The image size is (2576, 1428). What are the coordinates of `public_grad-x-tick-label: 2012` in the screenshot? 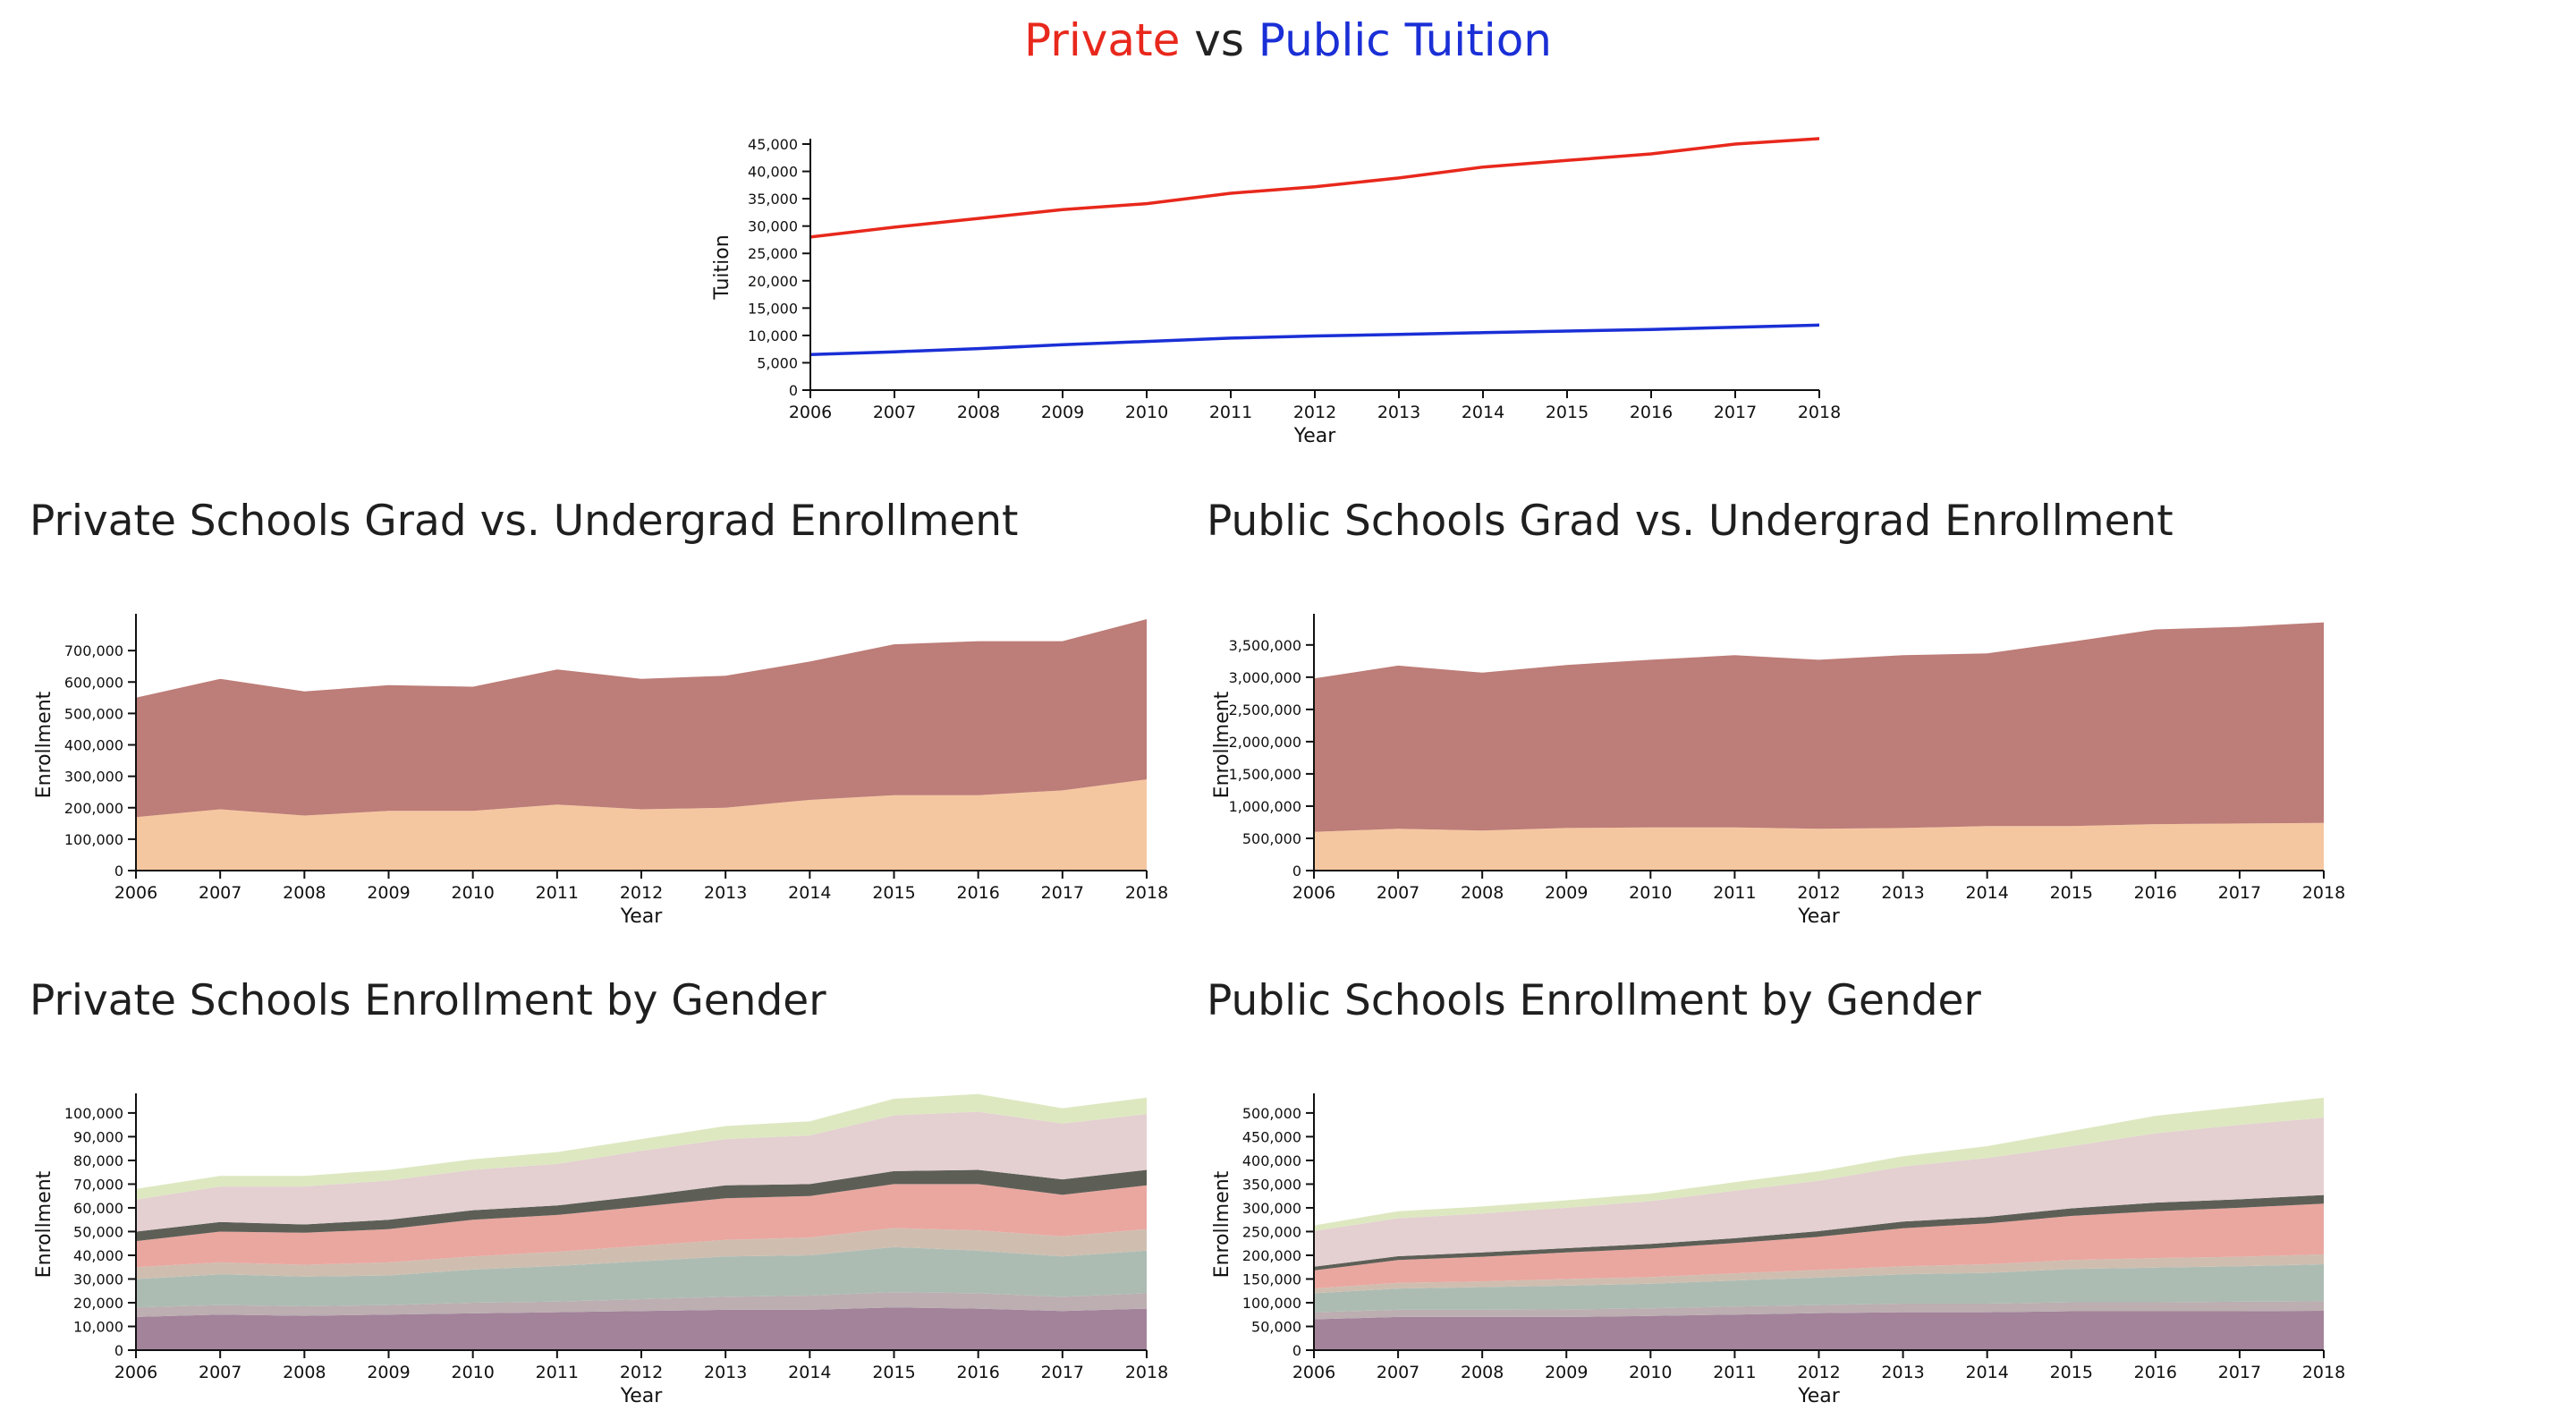 It's located at (1818, 893).